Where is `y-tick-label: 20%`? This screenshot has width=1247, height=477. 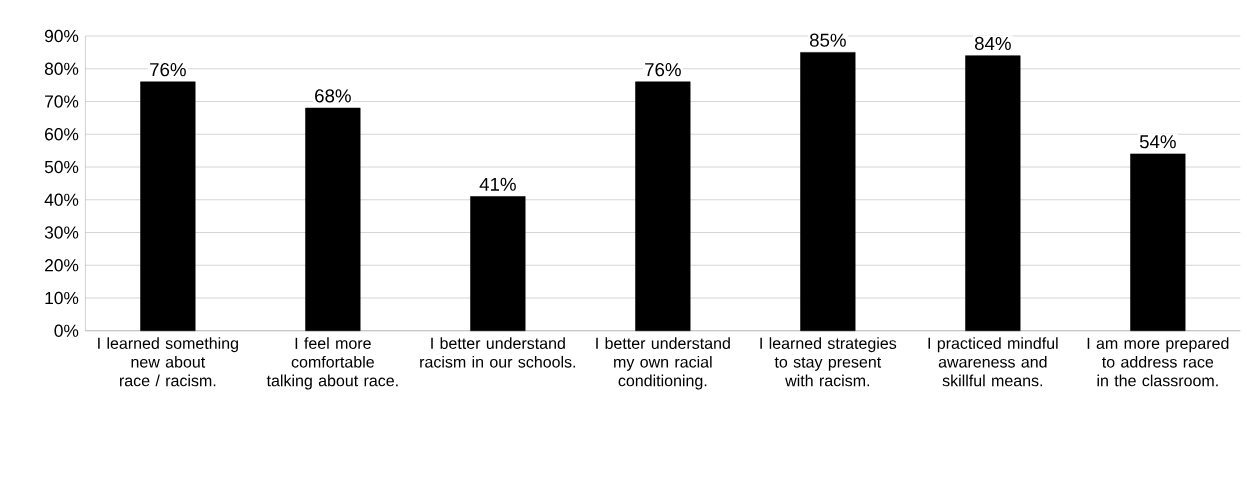 y-tick-label: 20% is located at coordinates (62, 265).